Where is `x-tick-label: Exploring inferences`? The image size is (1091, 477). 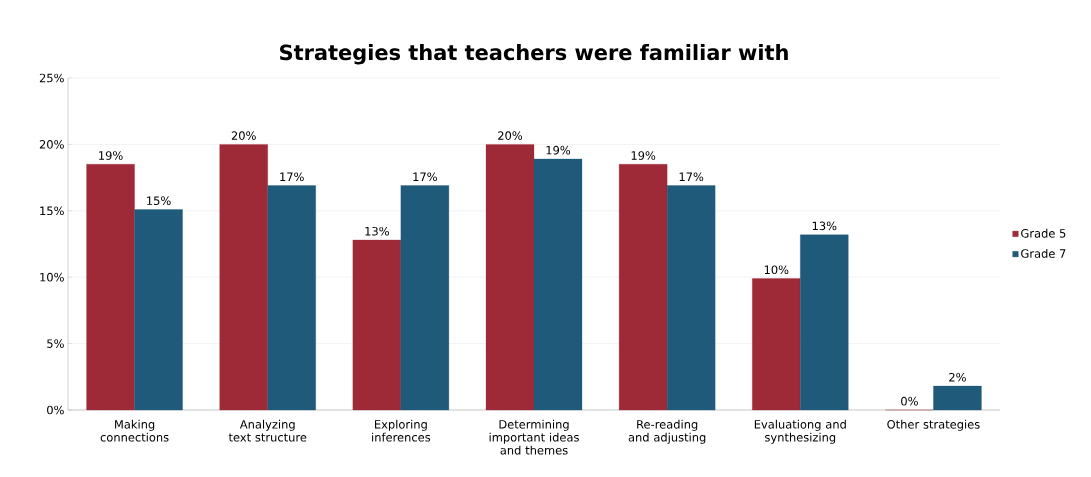
x-tick-label: Exploring inferences is located at coordinates (401, 430).